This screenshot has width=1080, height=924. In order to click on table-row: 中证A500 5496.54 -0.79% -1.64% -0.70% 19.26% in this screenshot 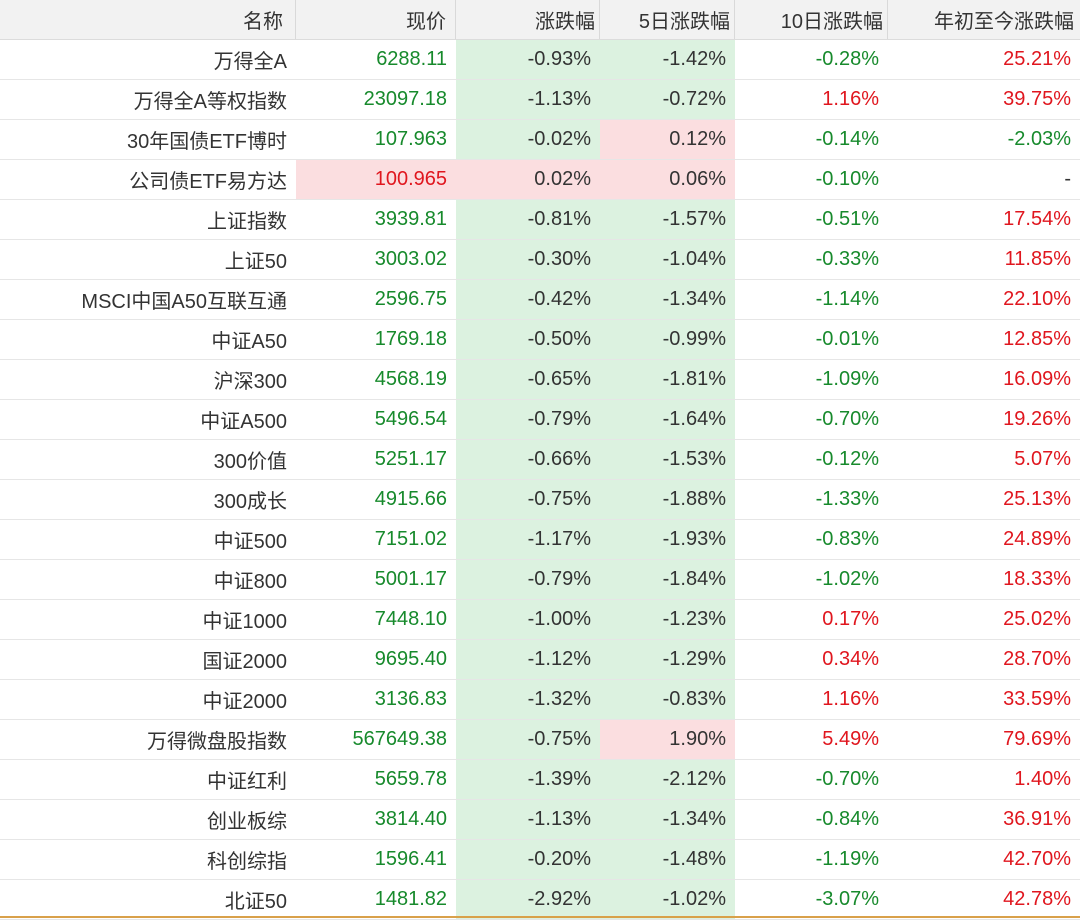, I will do `click(540, 420)`.